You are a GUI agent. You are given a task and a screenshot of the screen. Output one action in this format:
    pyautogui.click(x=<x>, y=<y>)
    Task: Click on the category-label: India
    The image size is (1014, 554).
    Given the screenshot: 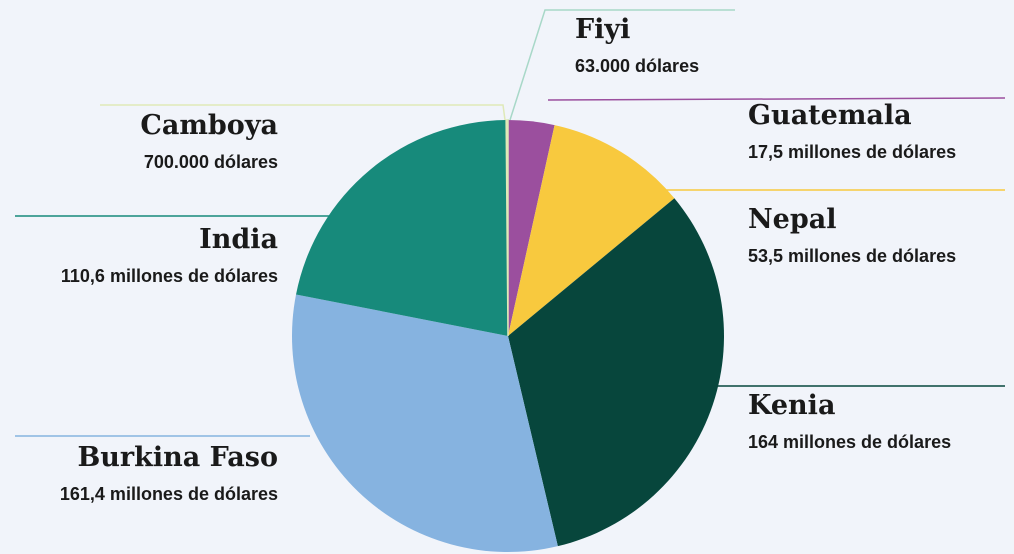 What is the action you would take?
    pyautogui.click(x=238, y=239)
    